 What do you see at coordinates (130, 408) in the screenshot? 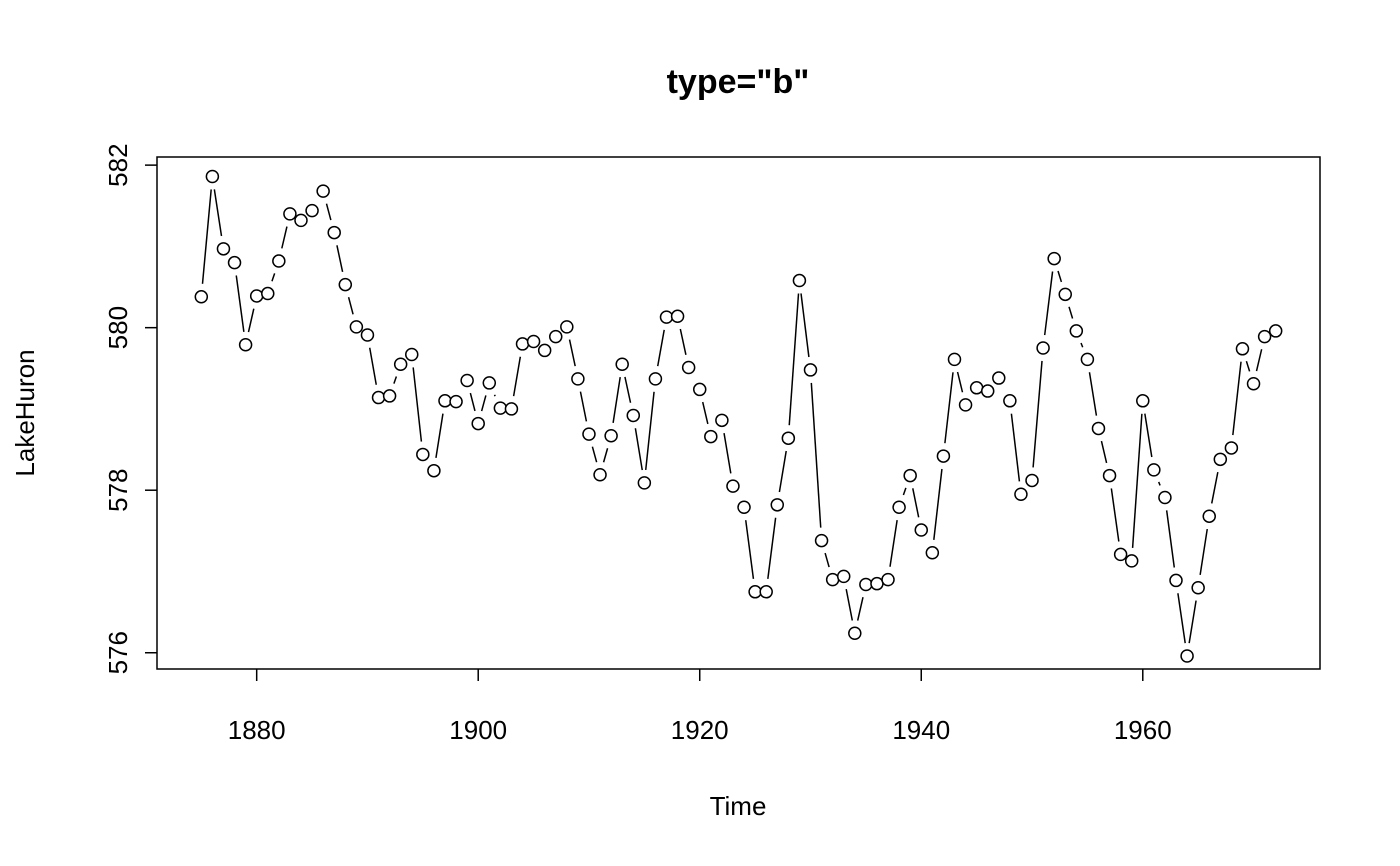
I see `y-axis: 576 578 580 582` at bounding box center [130, 408].